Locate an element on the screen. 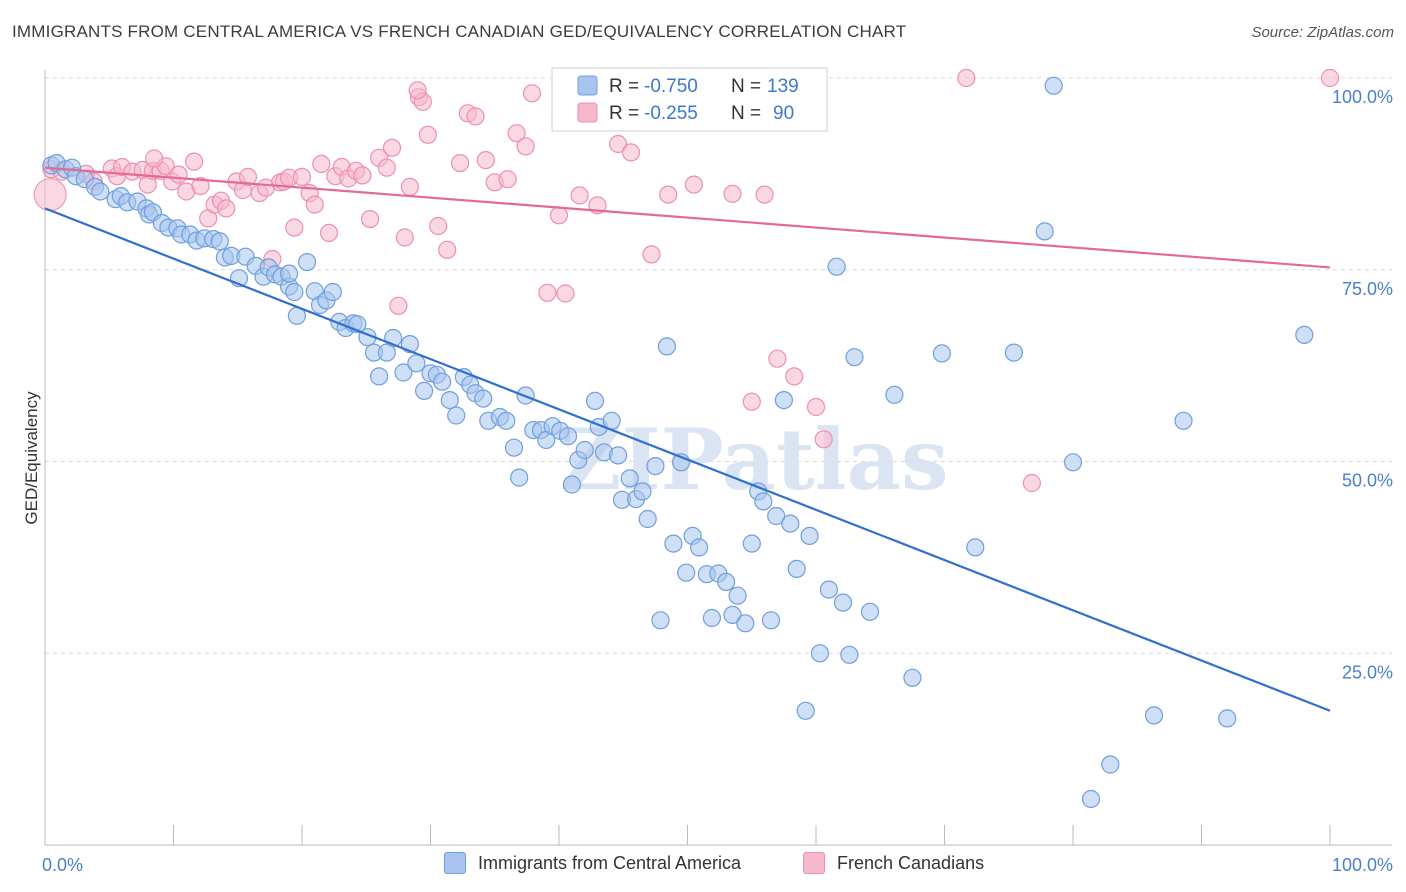 The height and width of the screenshot is (892, 1406). bottom-legend-french-canadians: French Canadians is located at coordinates (893, 863).